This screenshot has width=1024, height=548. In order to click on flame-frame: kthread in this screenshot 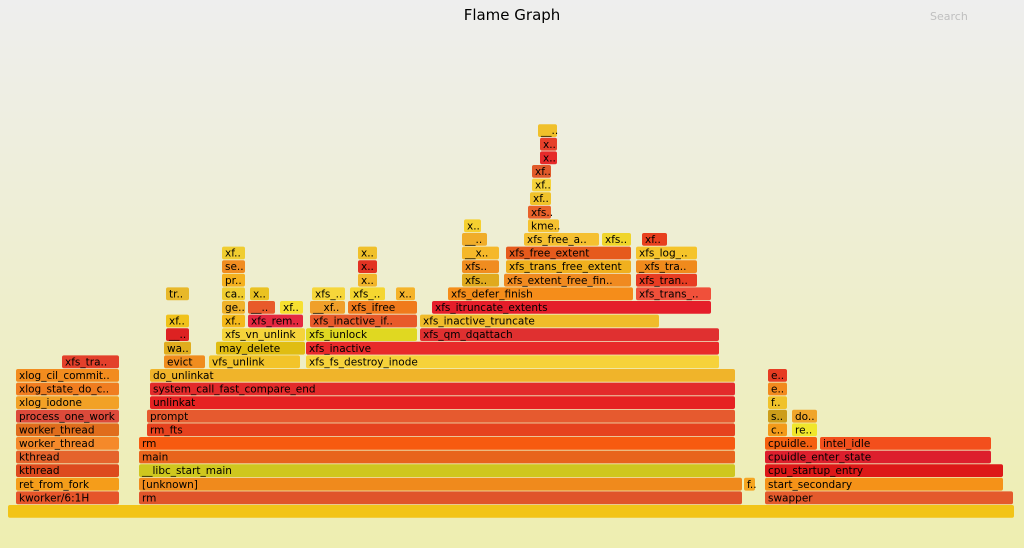, I will do `click(67, 457)`.